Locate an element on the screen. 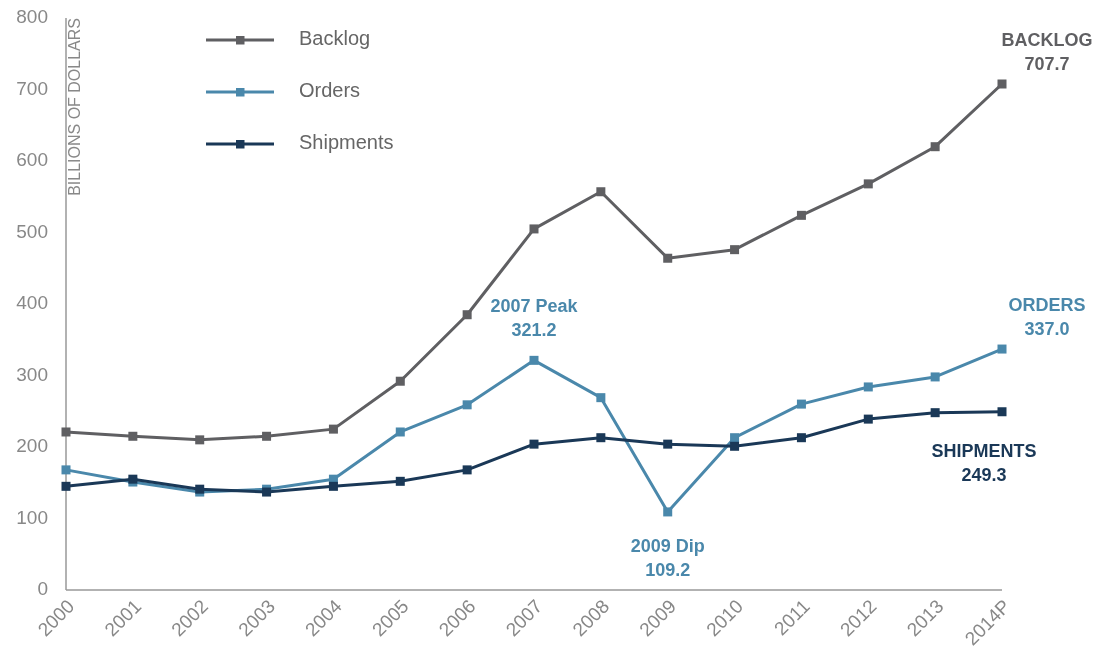  annotation: ORDERS 337.0 is located at coordinates (1047, 317).